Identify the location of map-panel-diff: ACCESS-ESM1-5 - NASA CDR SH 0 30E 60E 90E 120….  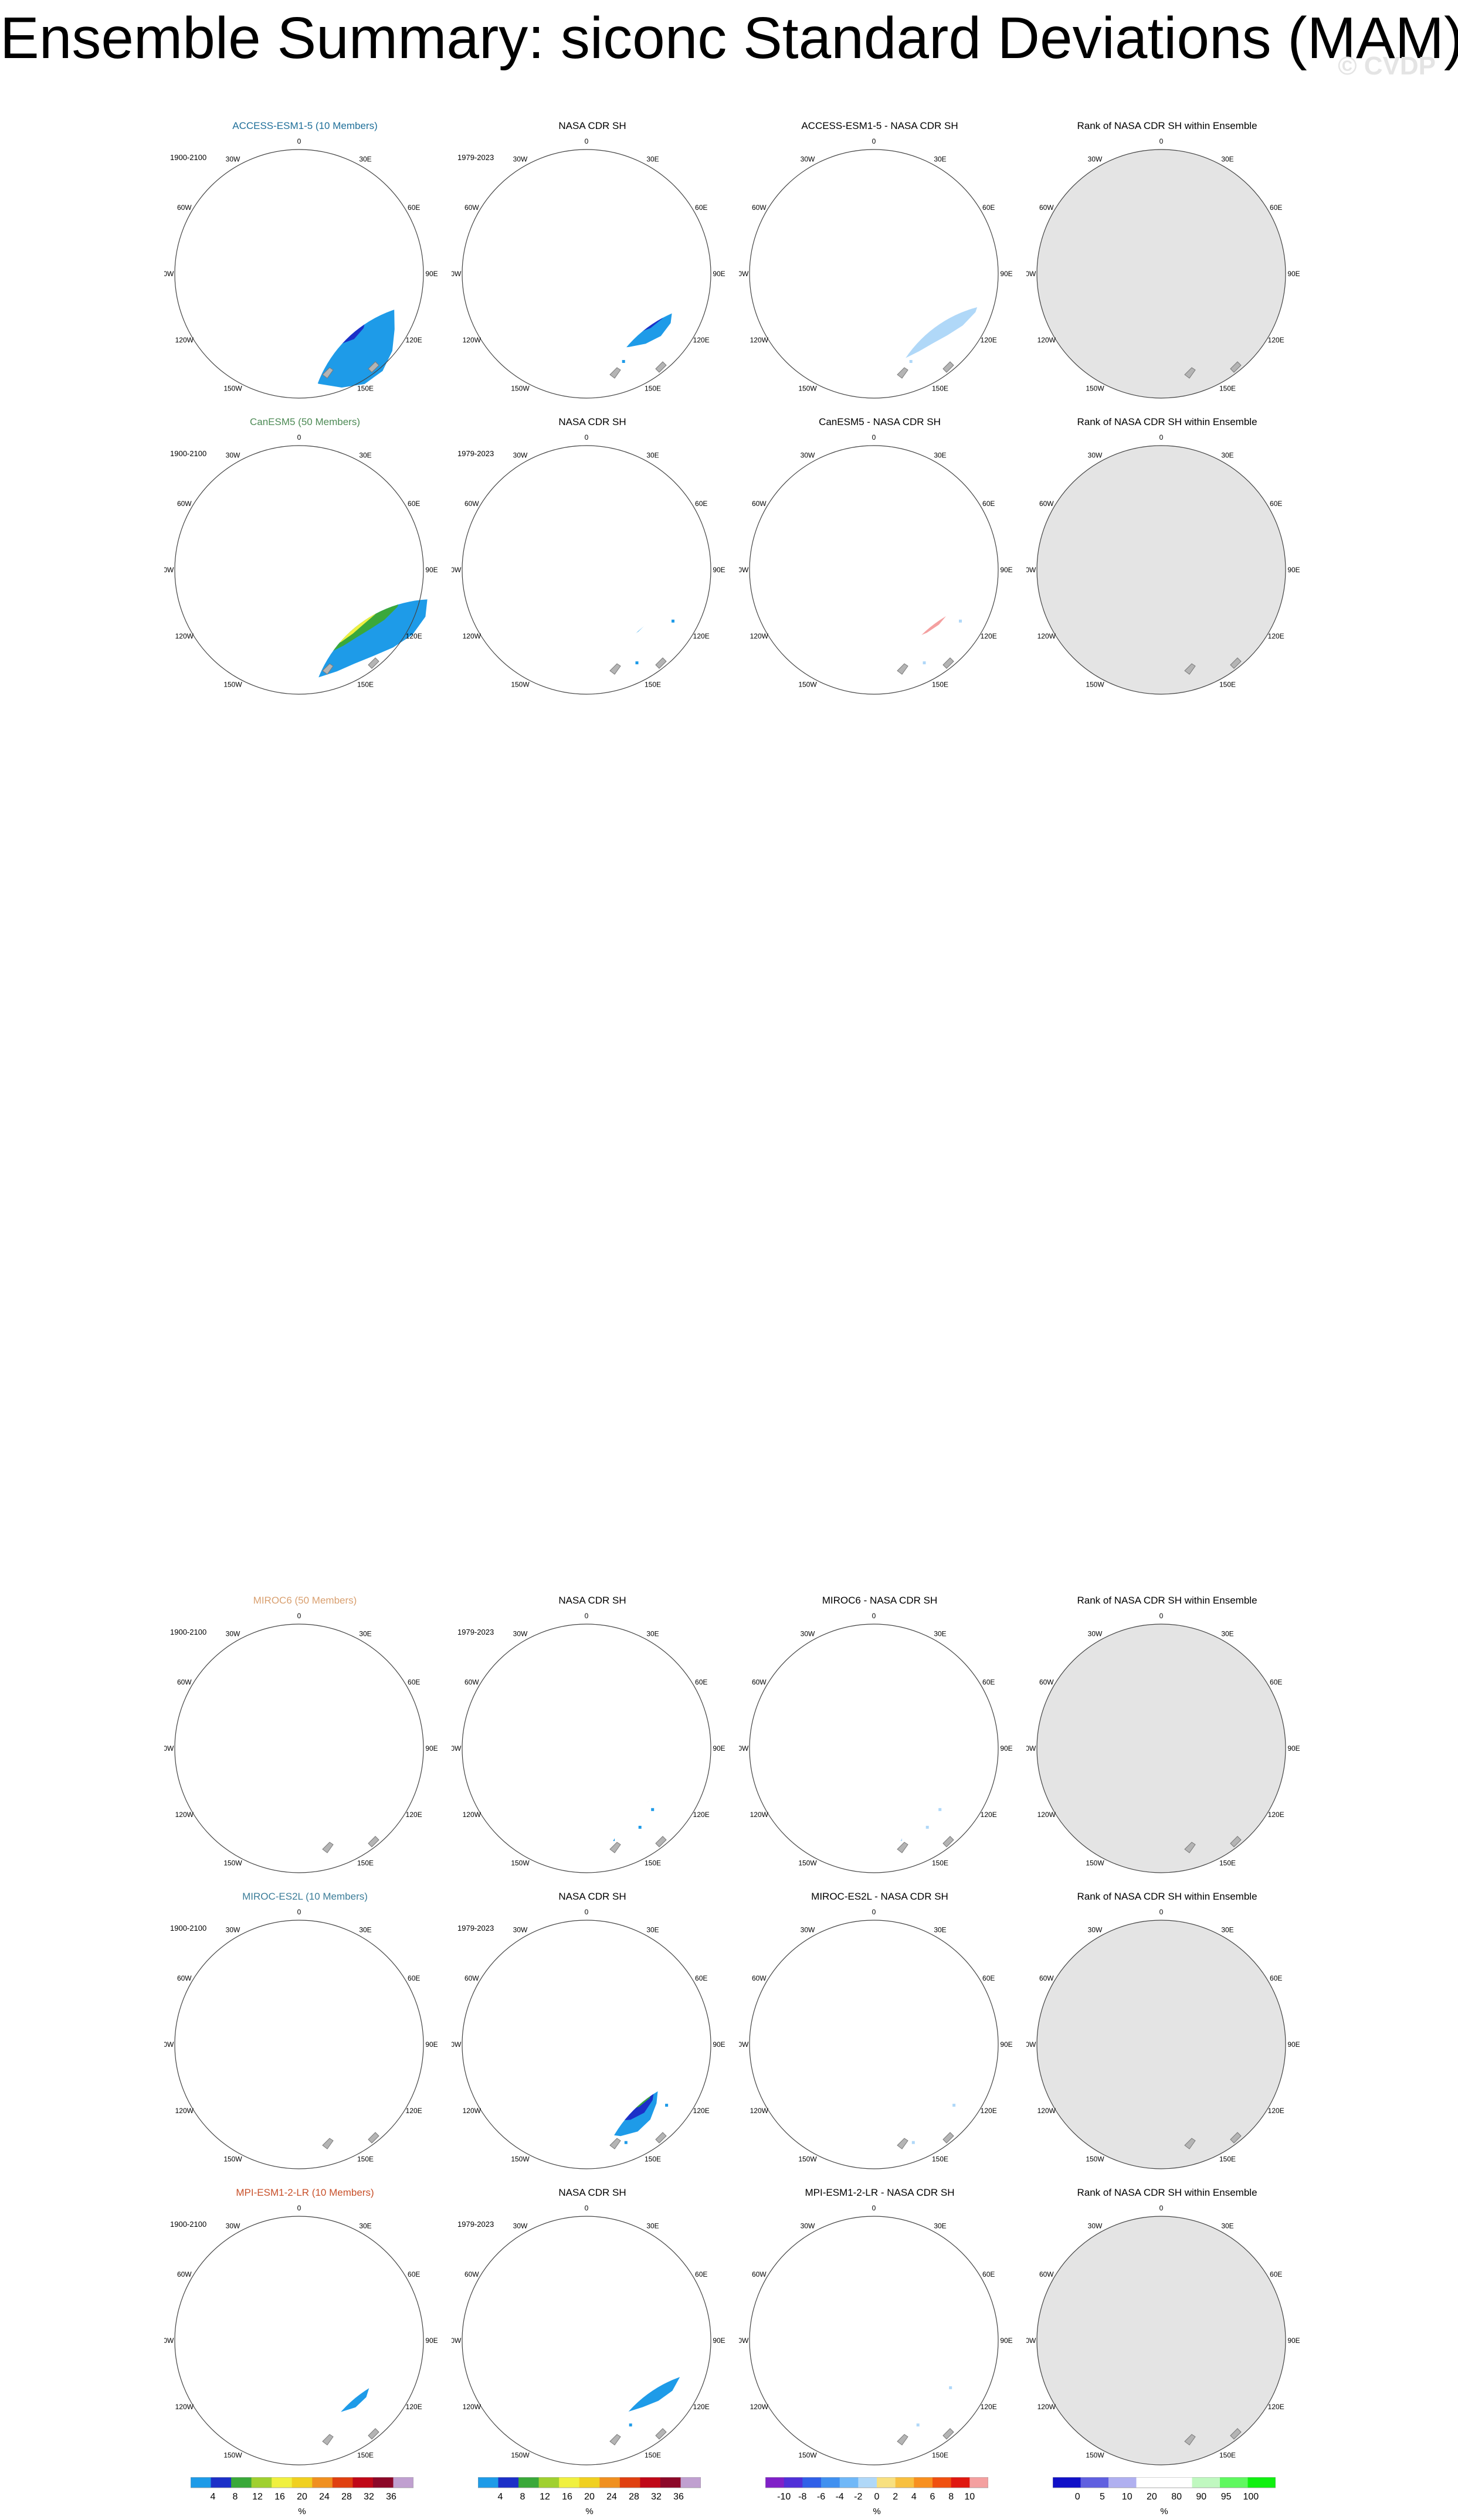
(879, 261).